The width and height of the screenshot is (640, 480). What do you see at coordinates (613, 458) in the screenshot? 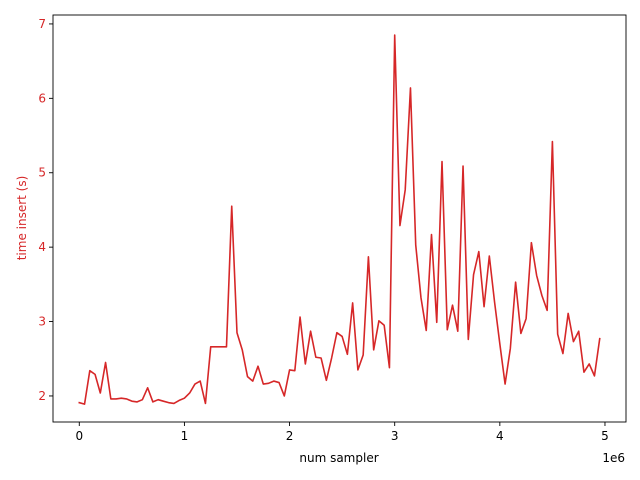
I see `x-axis-offset-label: 1e6` at bounding box center [613, 458].